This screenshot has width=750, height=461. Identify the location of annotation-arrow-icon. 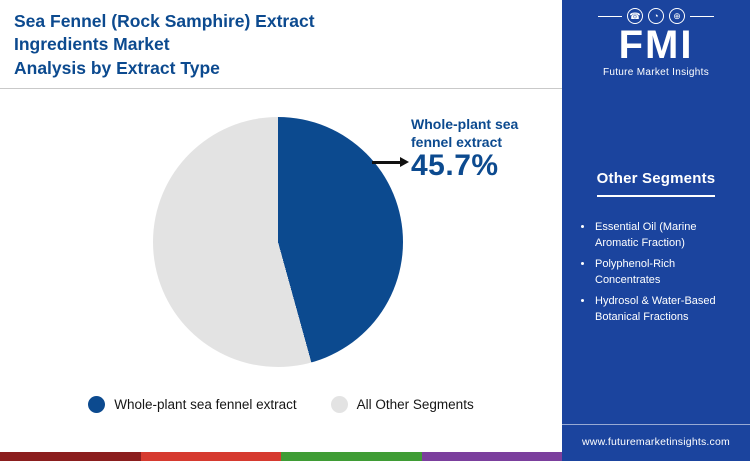
(390, 161).